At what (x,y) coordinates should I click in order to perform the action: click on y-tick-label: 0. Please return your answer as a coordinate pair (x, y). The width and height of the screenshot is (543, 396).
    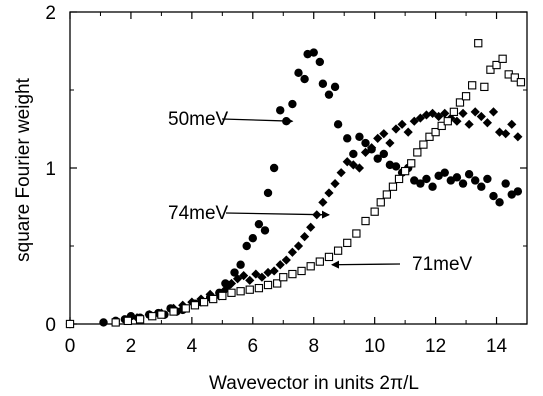
    Looking at the image, I should click on (50, 325).